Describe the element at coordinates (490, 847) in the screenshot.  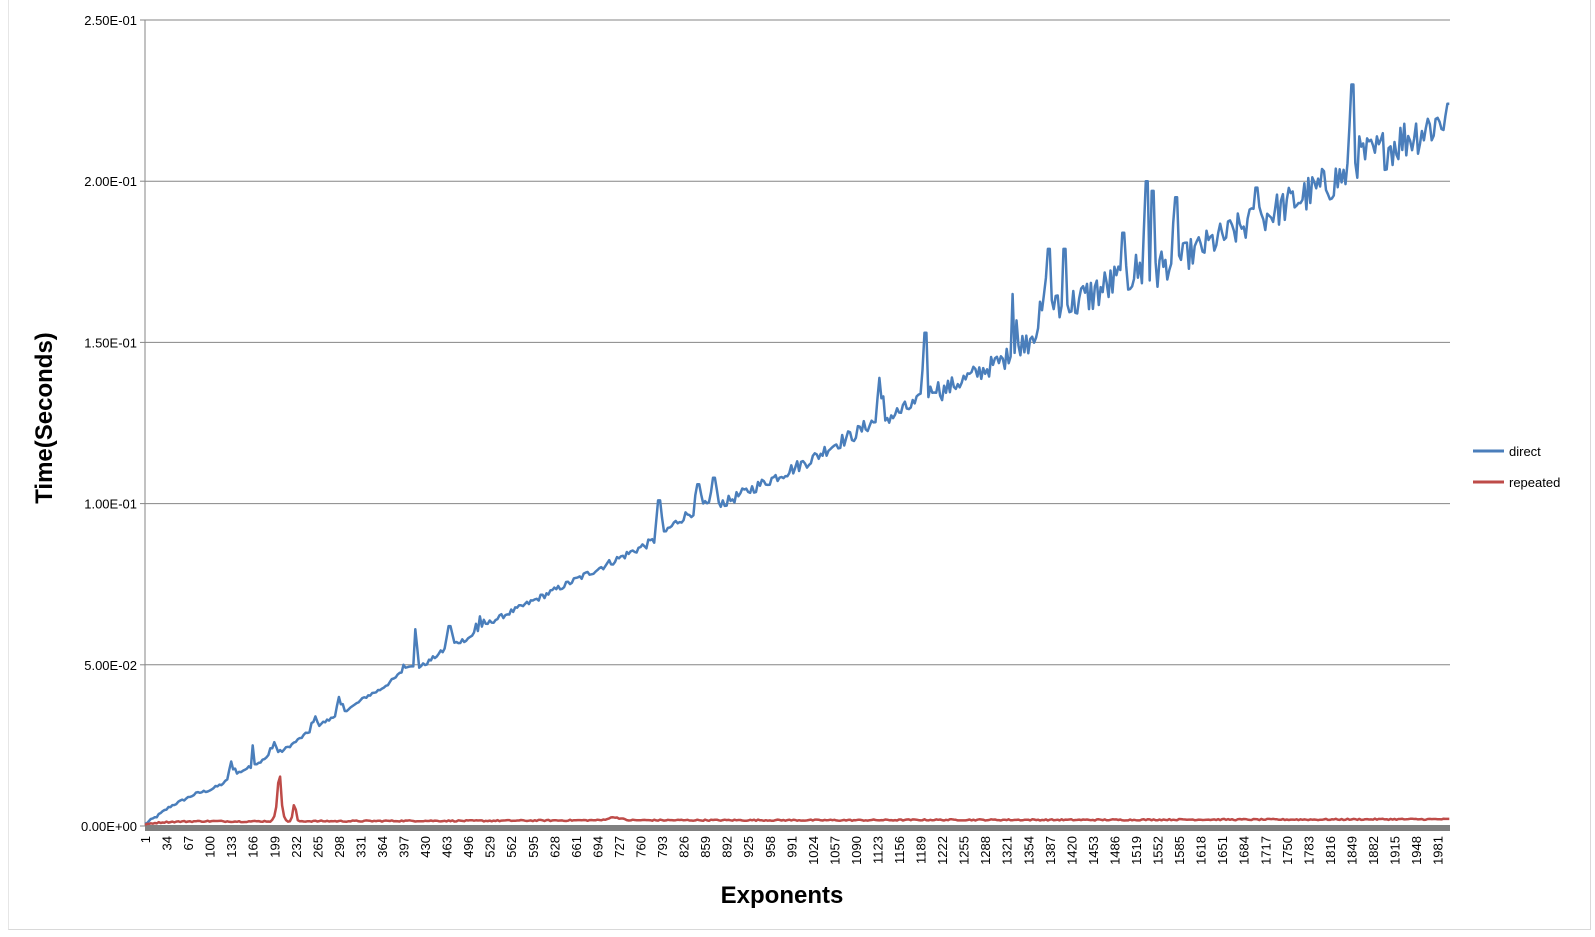
I see `x-tick-label: 529` at that location.